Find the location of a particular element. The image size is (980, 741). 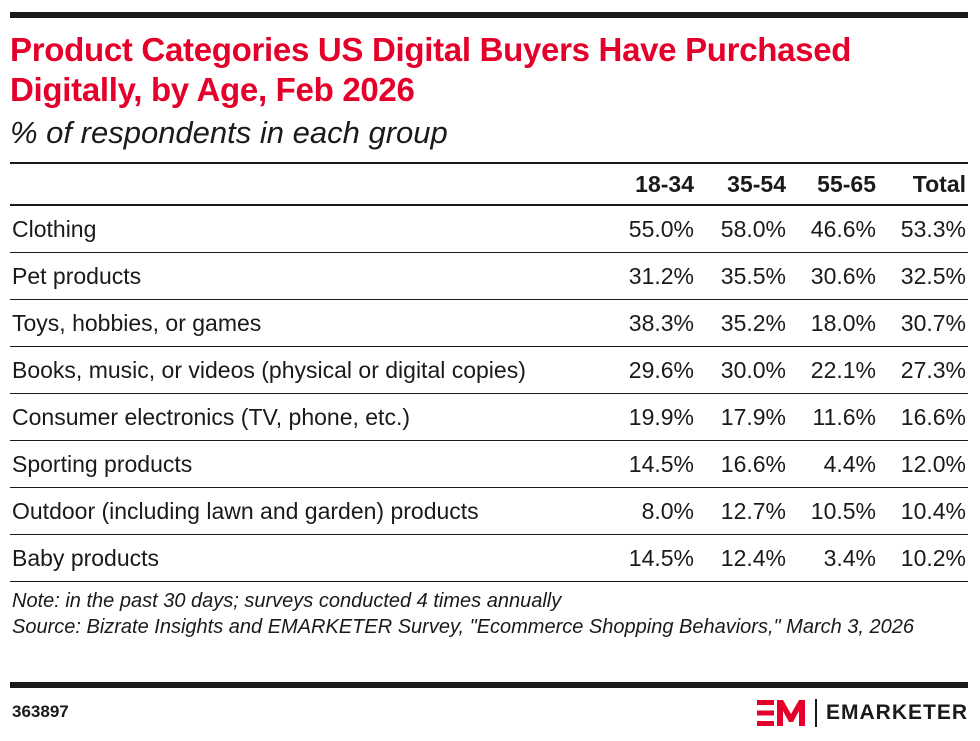

value-cell: 12.7% is located at coordinates (753, 510).